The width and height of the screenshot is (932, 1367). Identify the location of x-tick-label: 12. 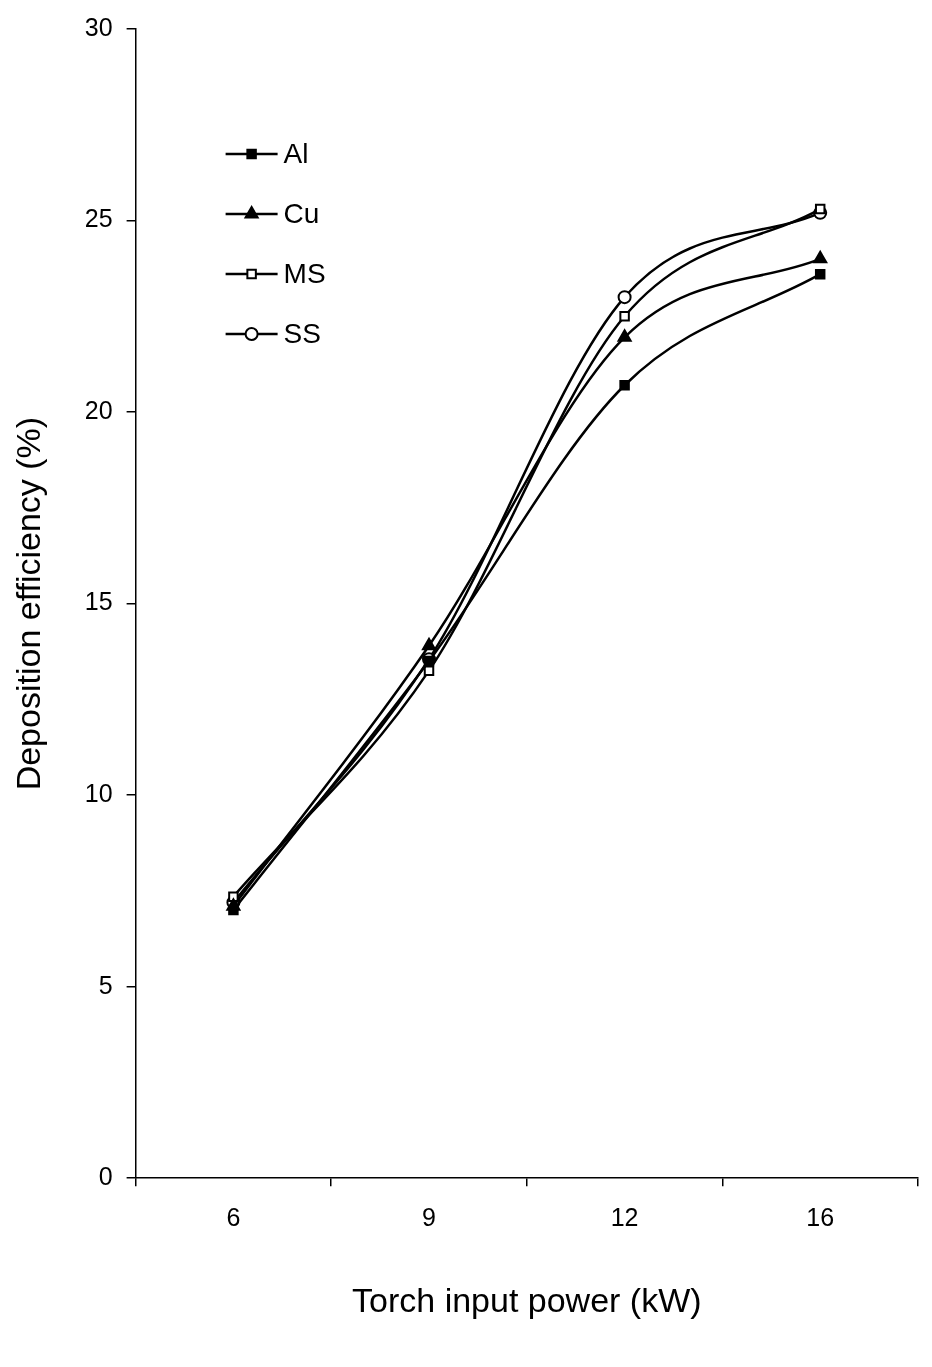
(624, 1217).